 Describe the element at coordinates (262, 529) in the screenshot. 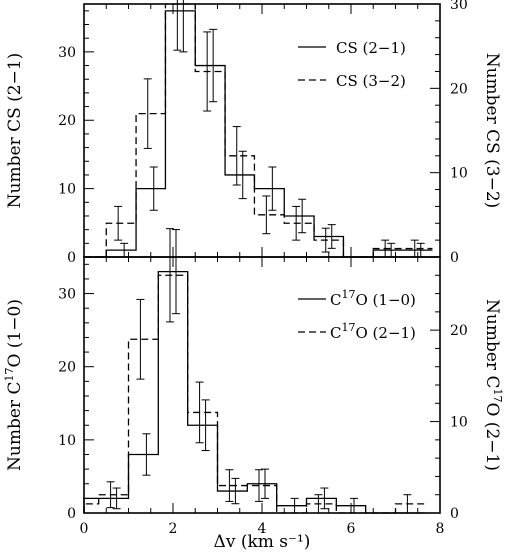

I see `x-tick-label: 4` at that location.